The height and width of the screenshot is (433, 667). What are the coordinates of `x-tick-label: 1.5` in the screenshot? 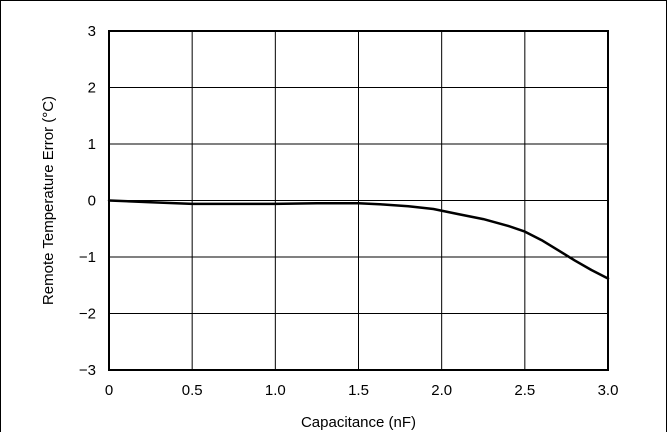 It's located at (358, 390).